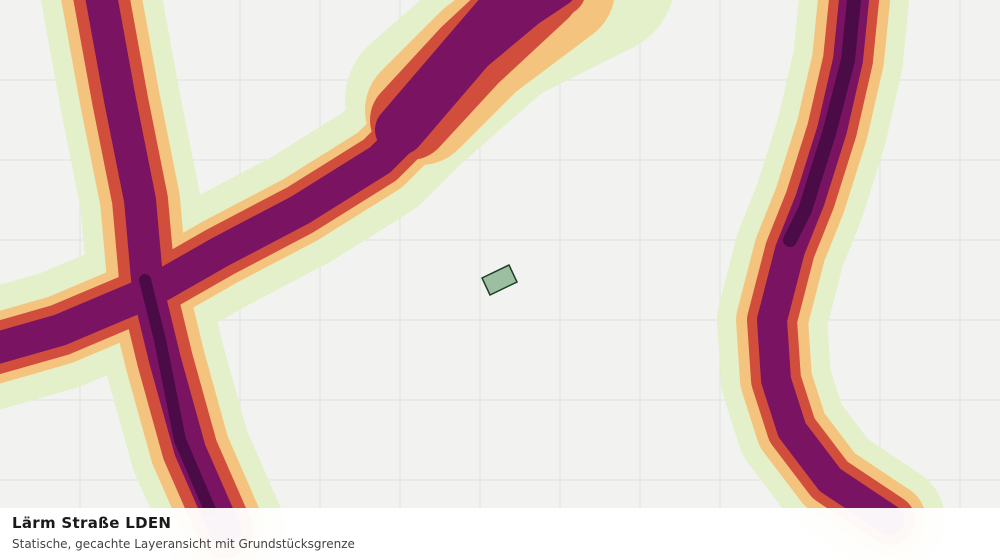 This screenshot has height=560, width=1000. Describe the element at coordinates (92, 523) in the screenshot. I see `title: Lärm Straße LDEN` at that location.